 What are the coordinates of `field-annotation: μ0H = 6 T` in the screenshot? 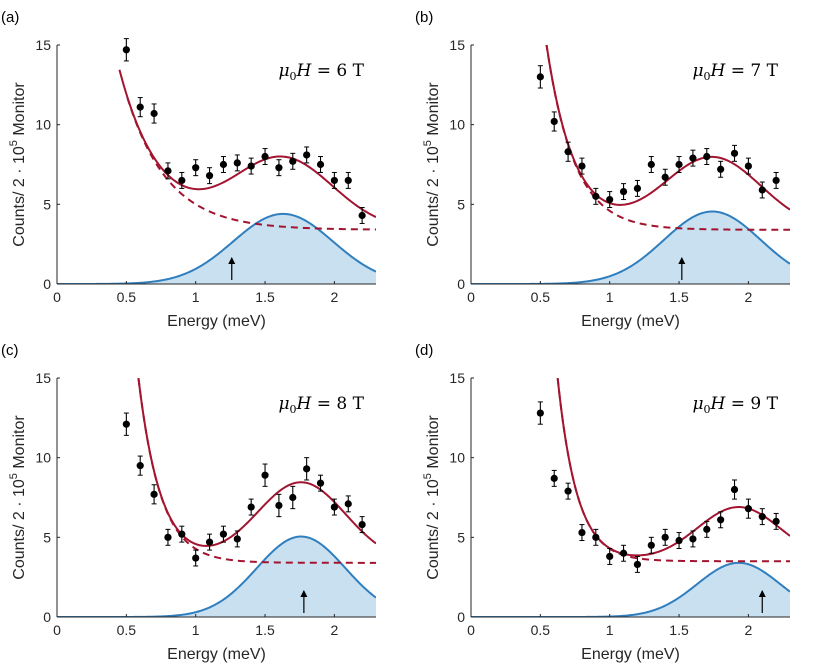 It's located at (321, 72).